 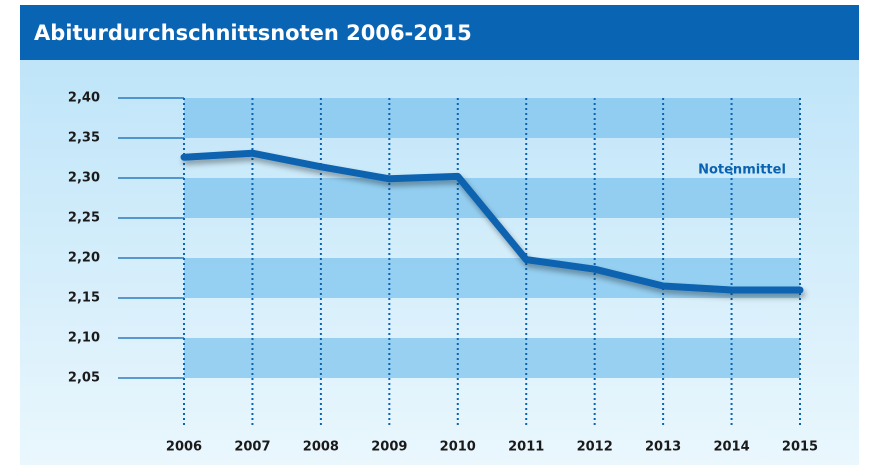 What do you see at coordinates (84, 98) in the screenshot?
I see `y-tick-label: 2,40` at bounding box center [84, 98].